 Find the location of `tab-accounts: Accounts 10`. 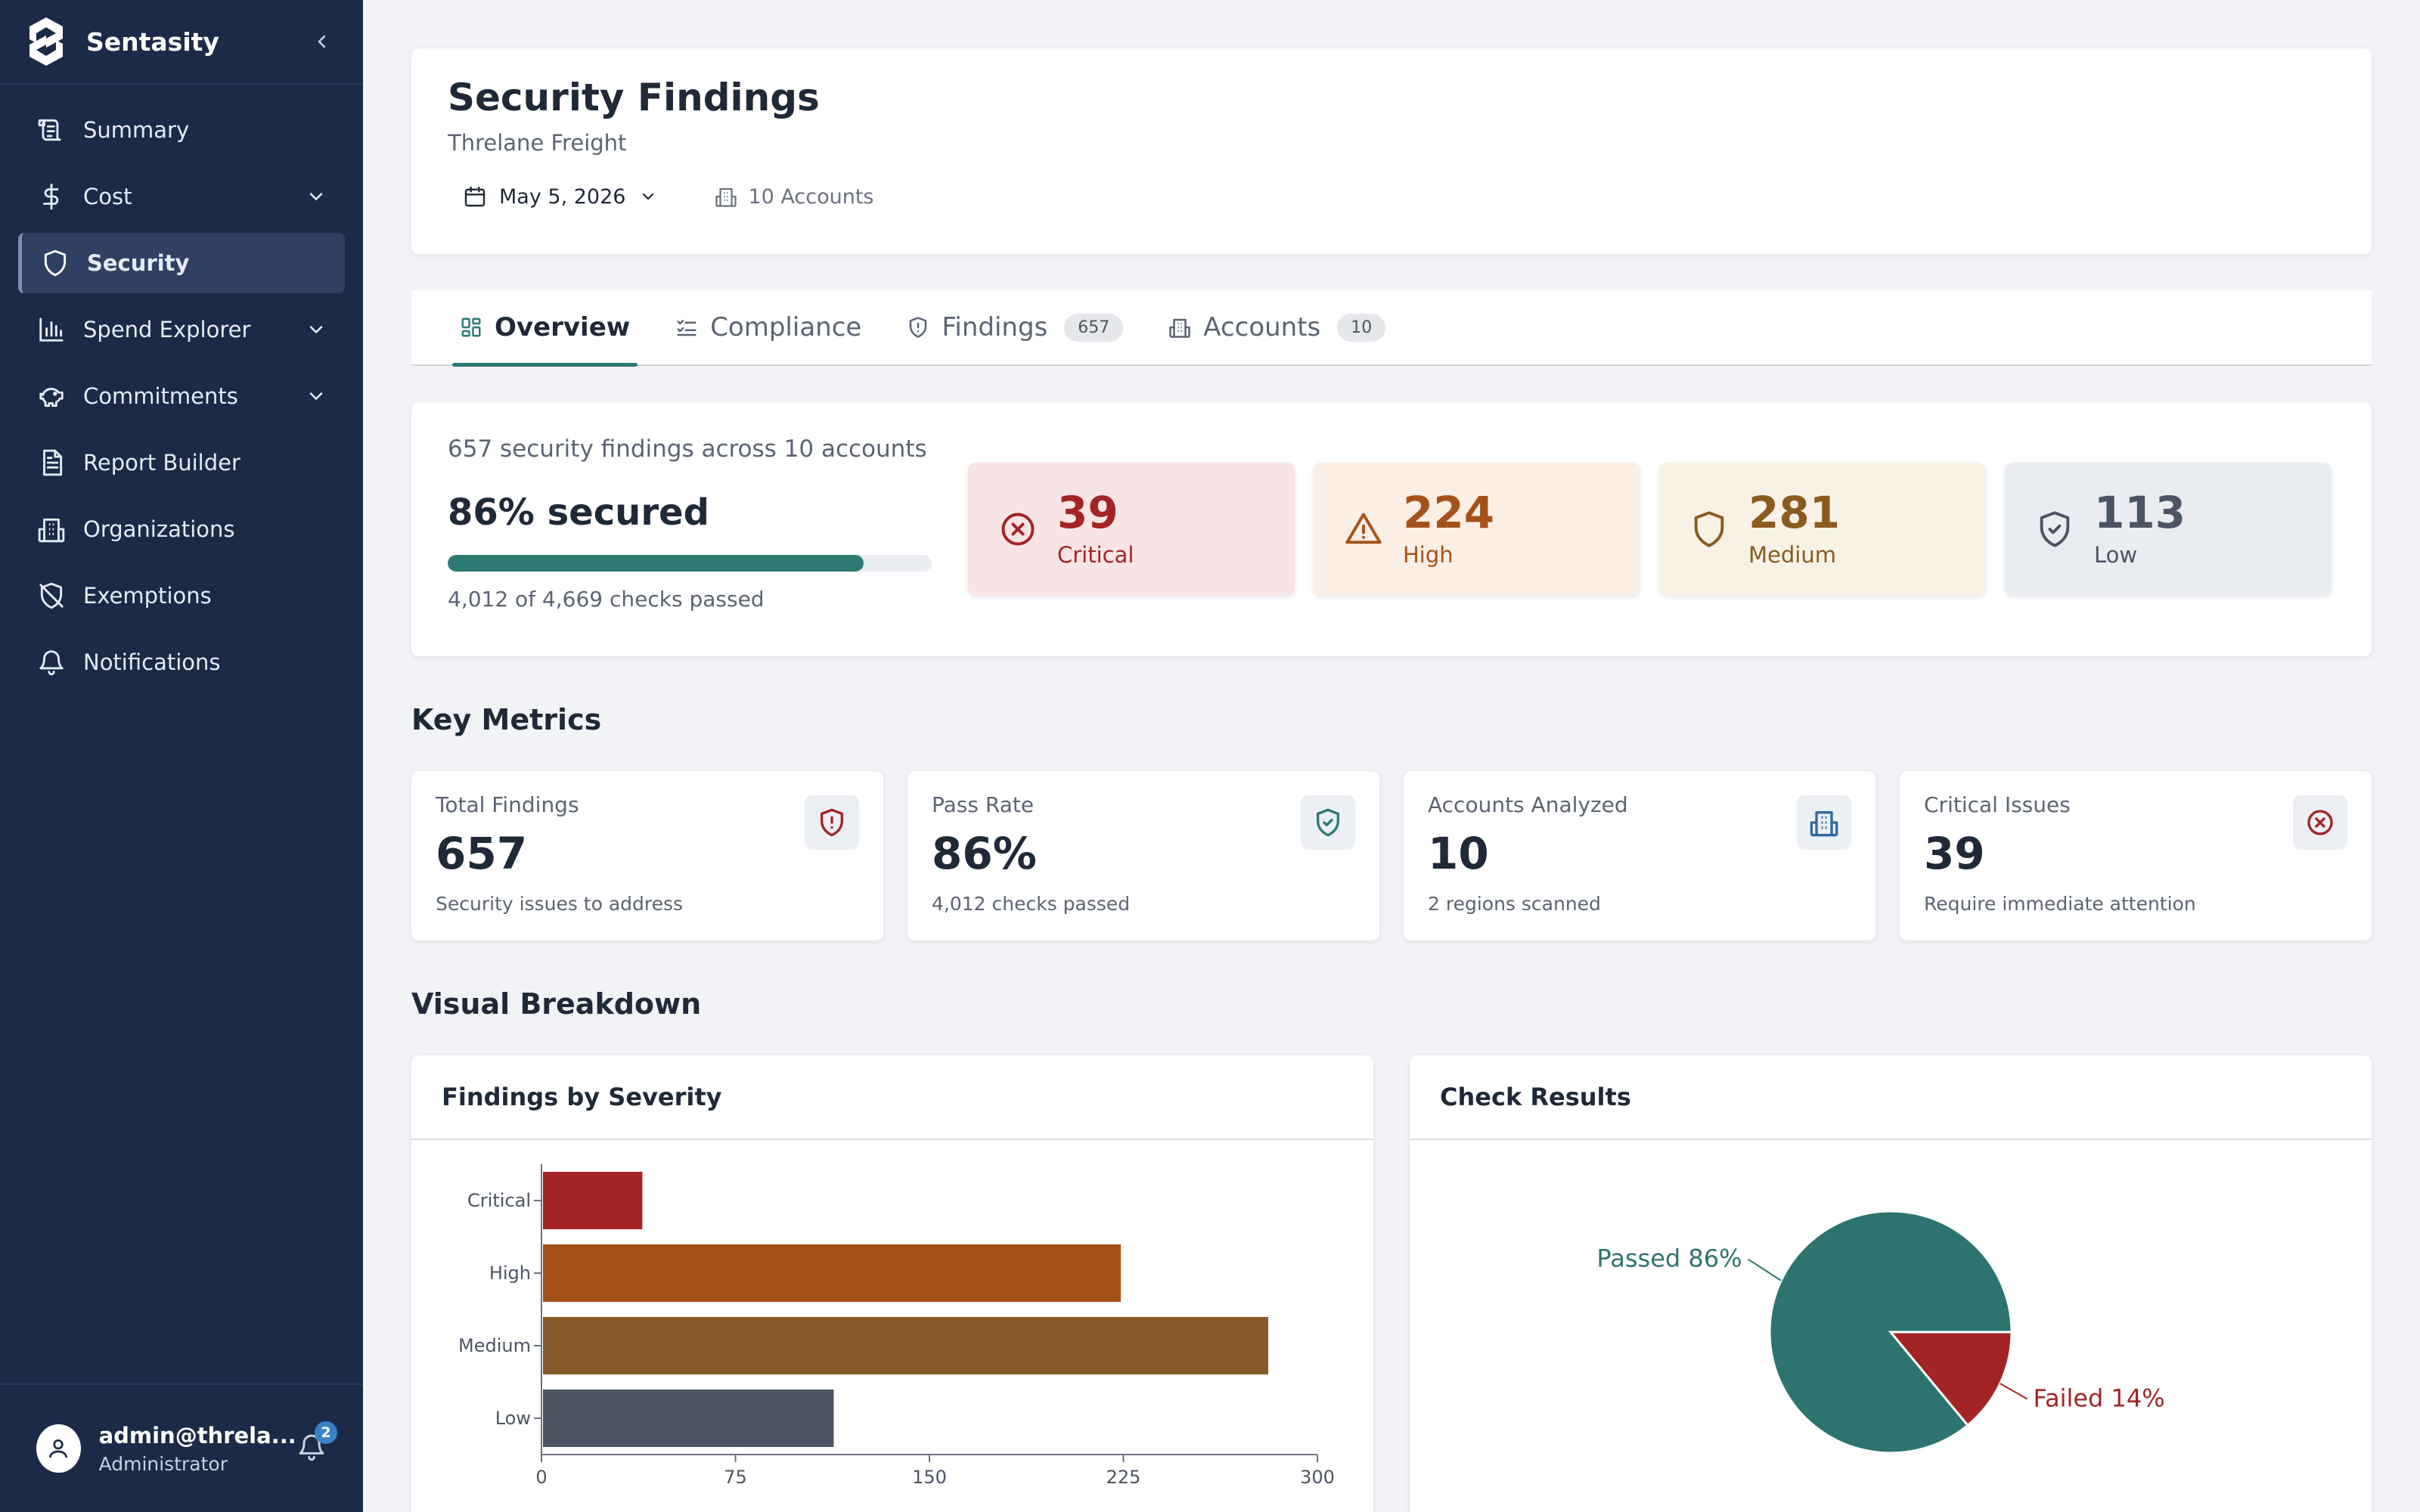

tab-accounts: Accounts 10 is located at coordinates (1277, 327).